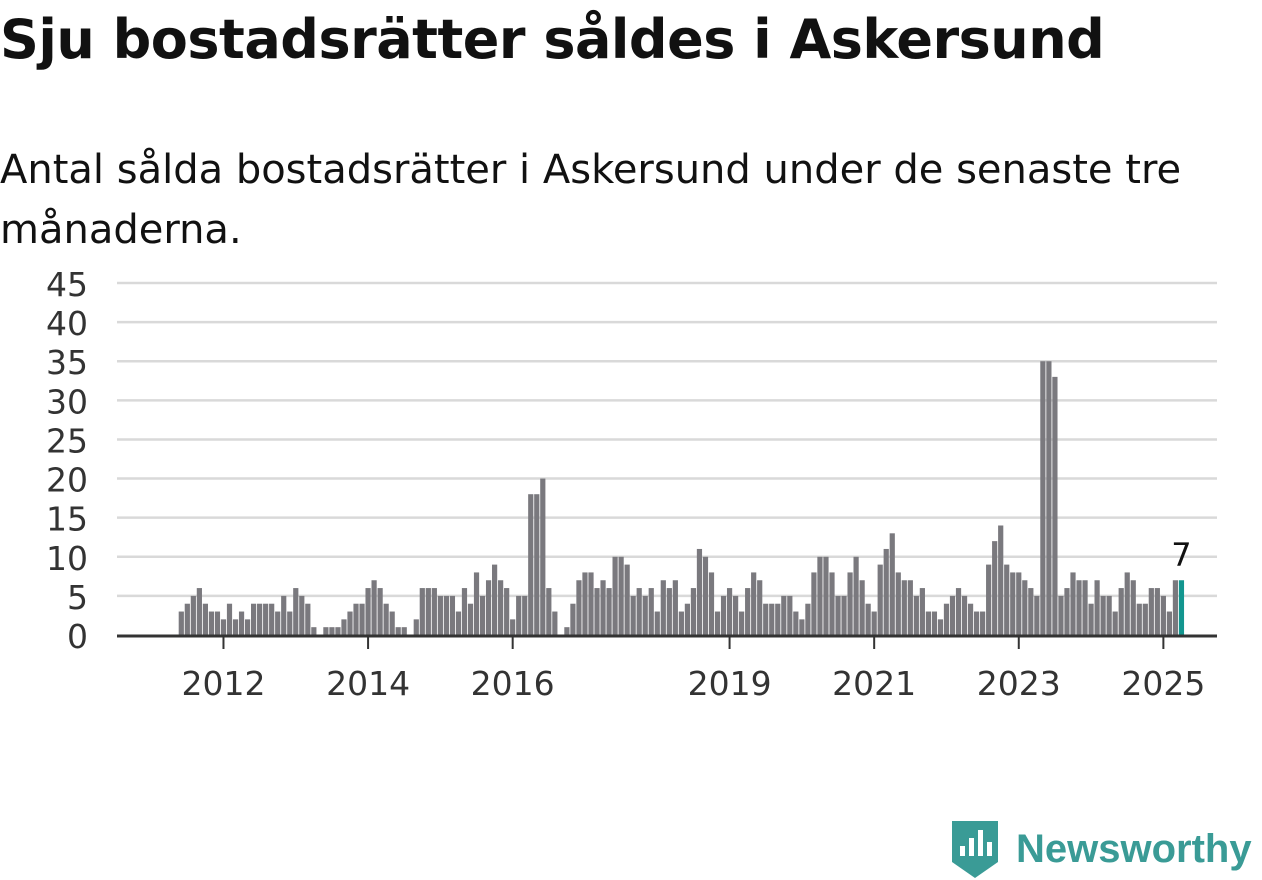  Describe the element at coordinates (223, 683) in the screenshot. I see `x-tick-label: 2012` at that location.